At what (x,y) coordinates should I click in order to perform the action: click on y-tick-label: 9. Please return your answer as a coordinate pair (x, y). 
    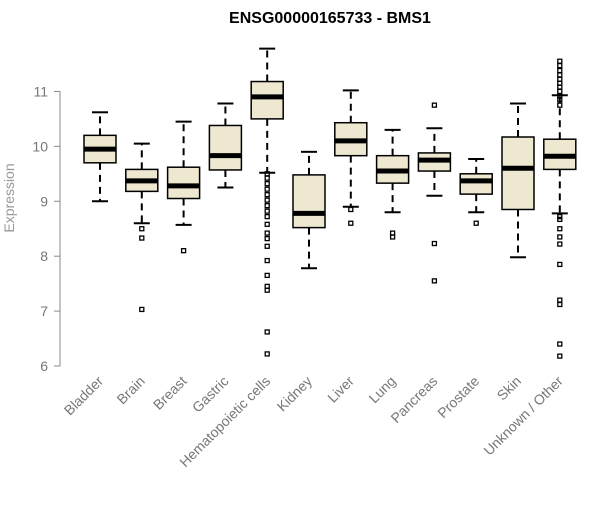
    Looking at the image, I should click on (44, 201).